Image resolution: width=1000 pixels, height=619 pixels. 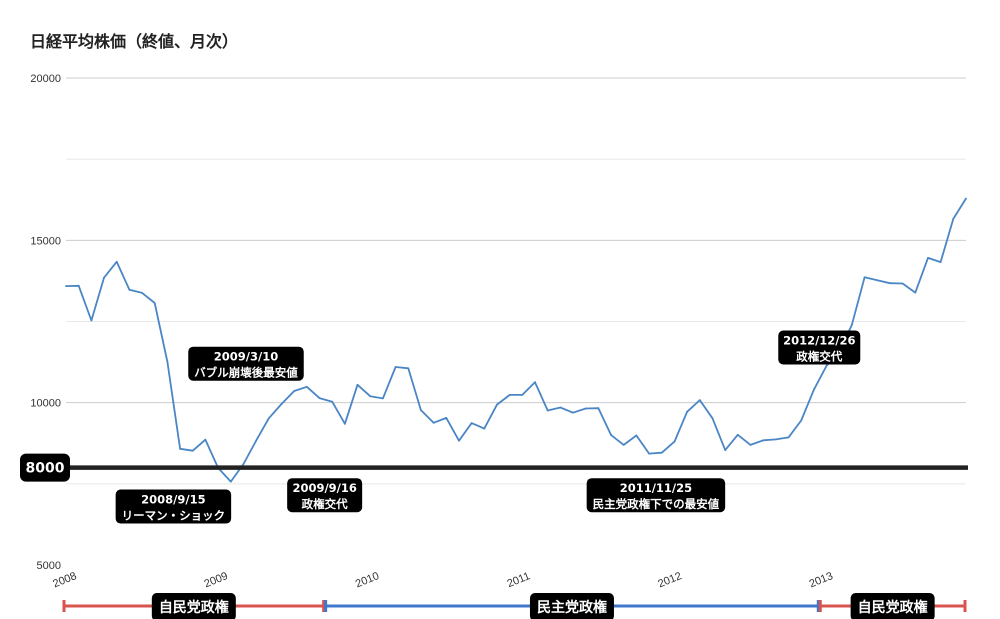 I want to click on reference-label-box, so click(x=45, y=467).